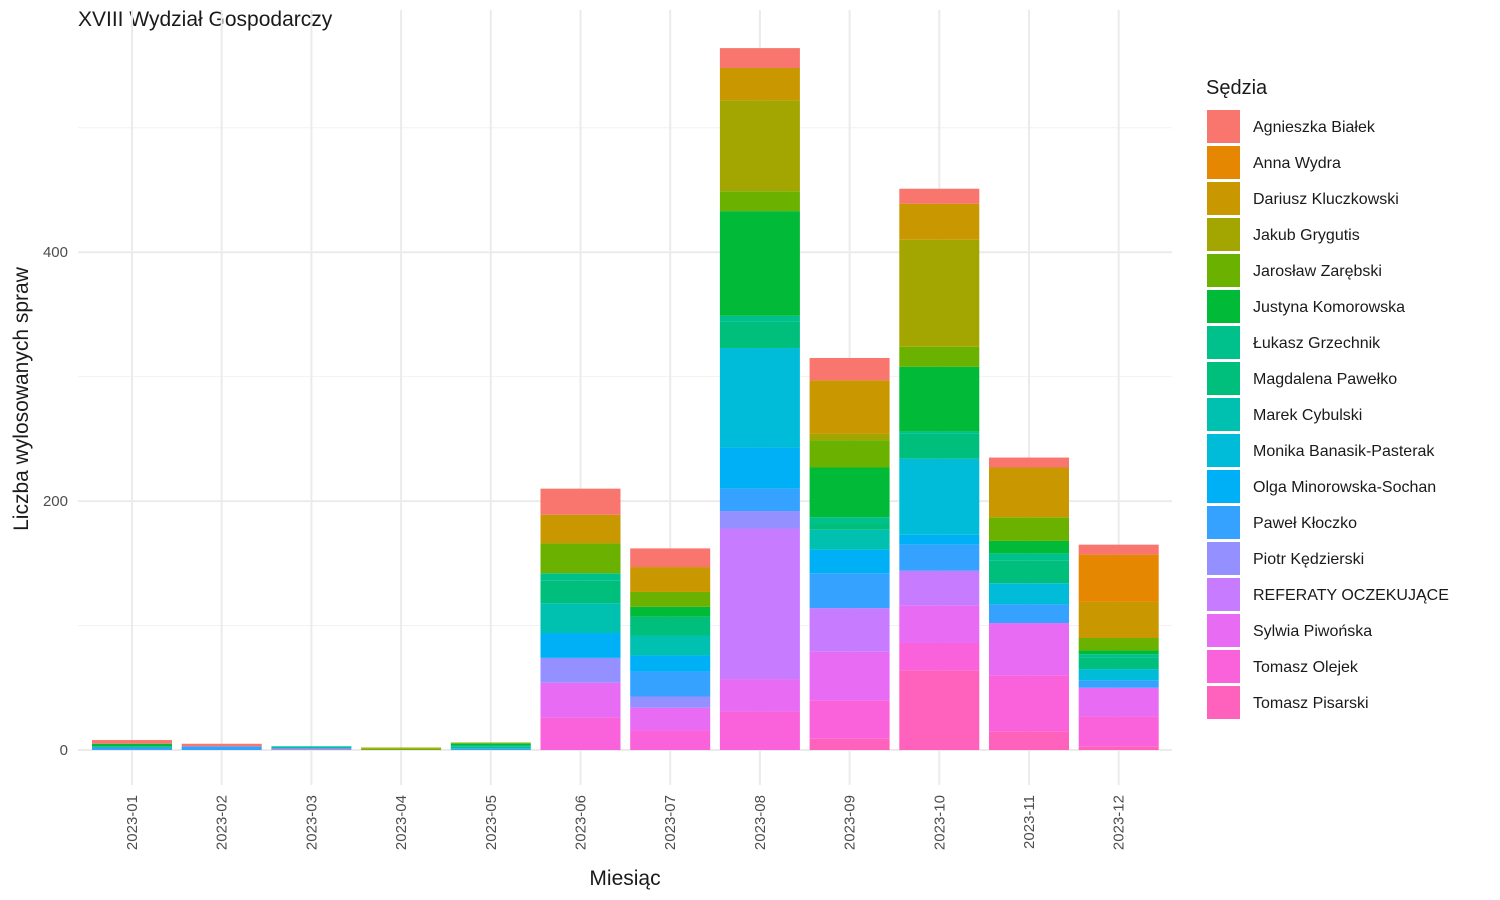 The height and width of the screenshot is (900, 1500). Describe the element at coordinates (760, 822) in the screenshot. I see `x-tick-label: 2023-08` at that location.